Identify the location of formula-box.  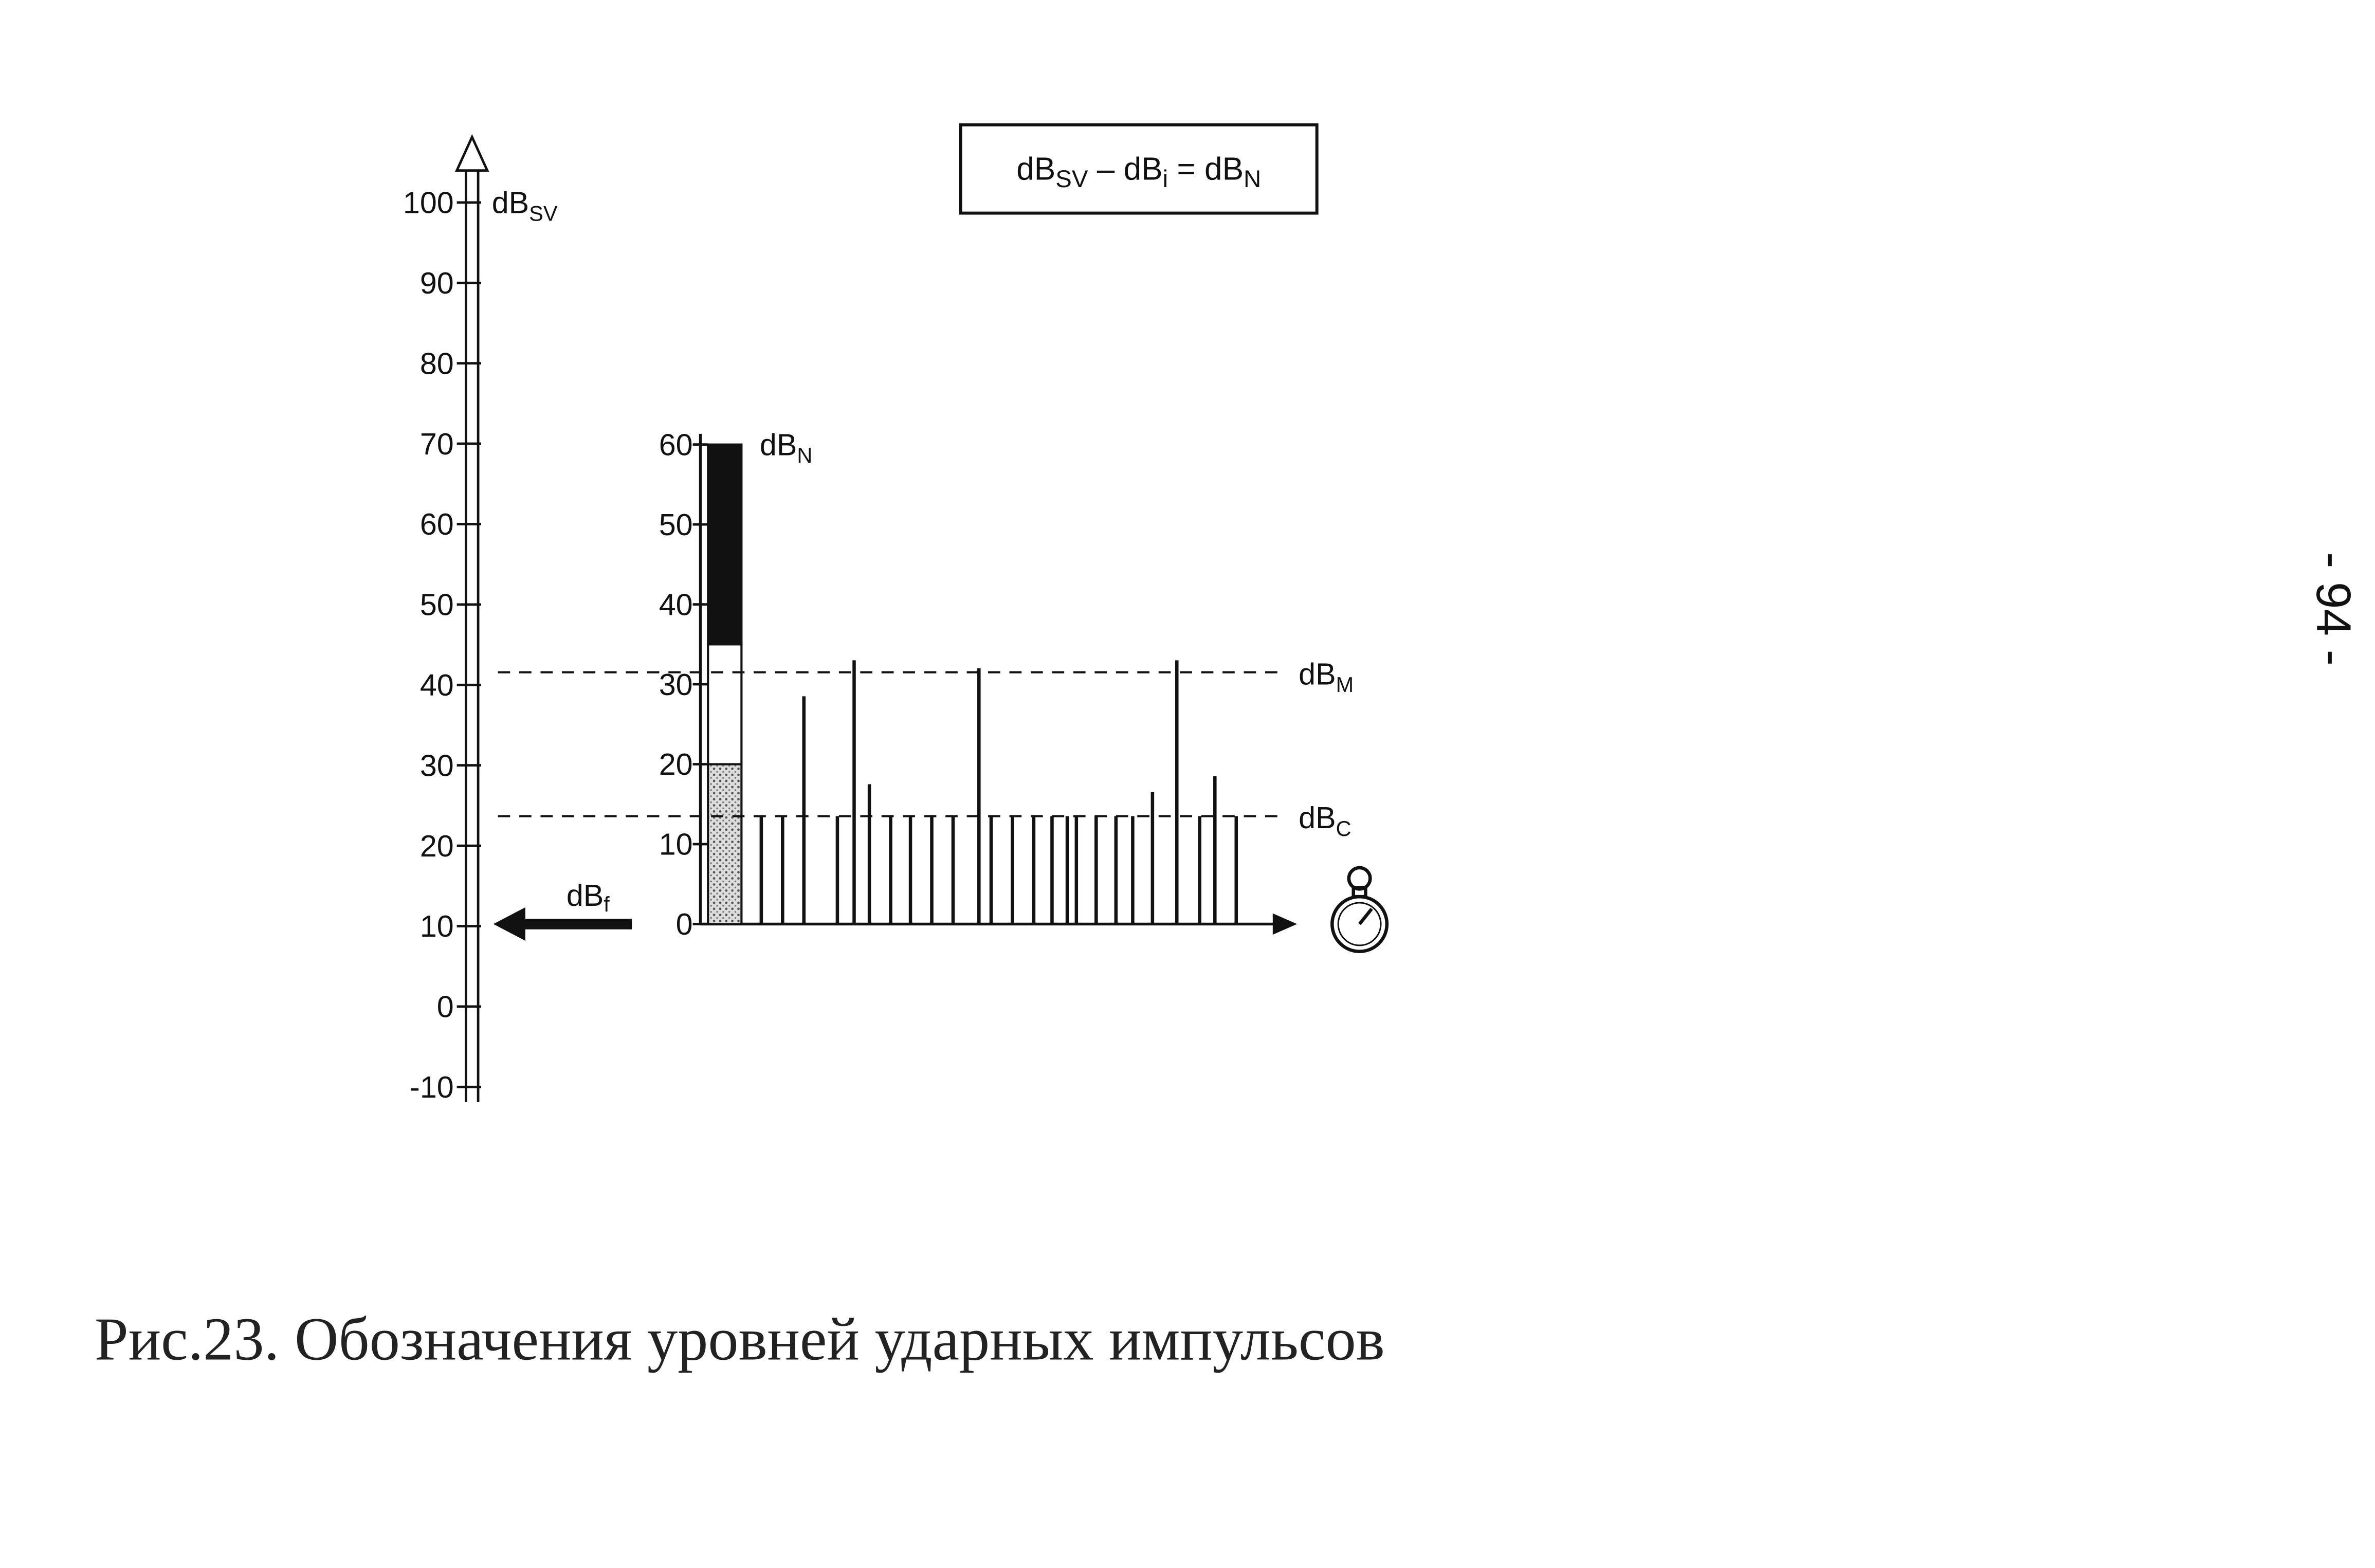
(1139, 169).